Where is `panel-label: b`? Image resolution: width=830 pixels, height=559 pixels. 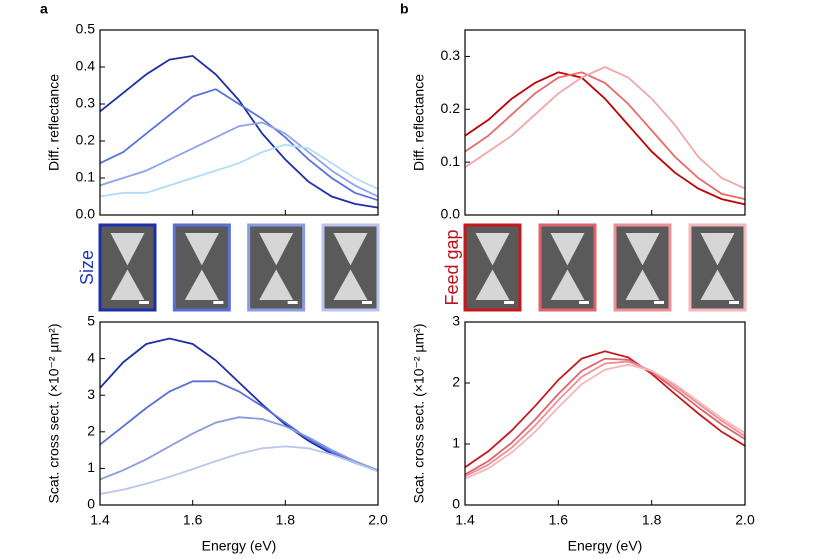
panel-label: b is located at coordinates (404, 9).